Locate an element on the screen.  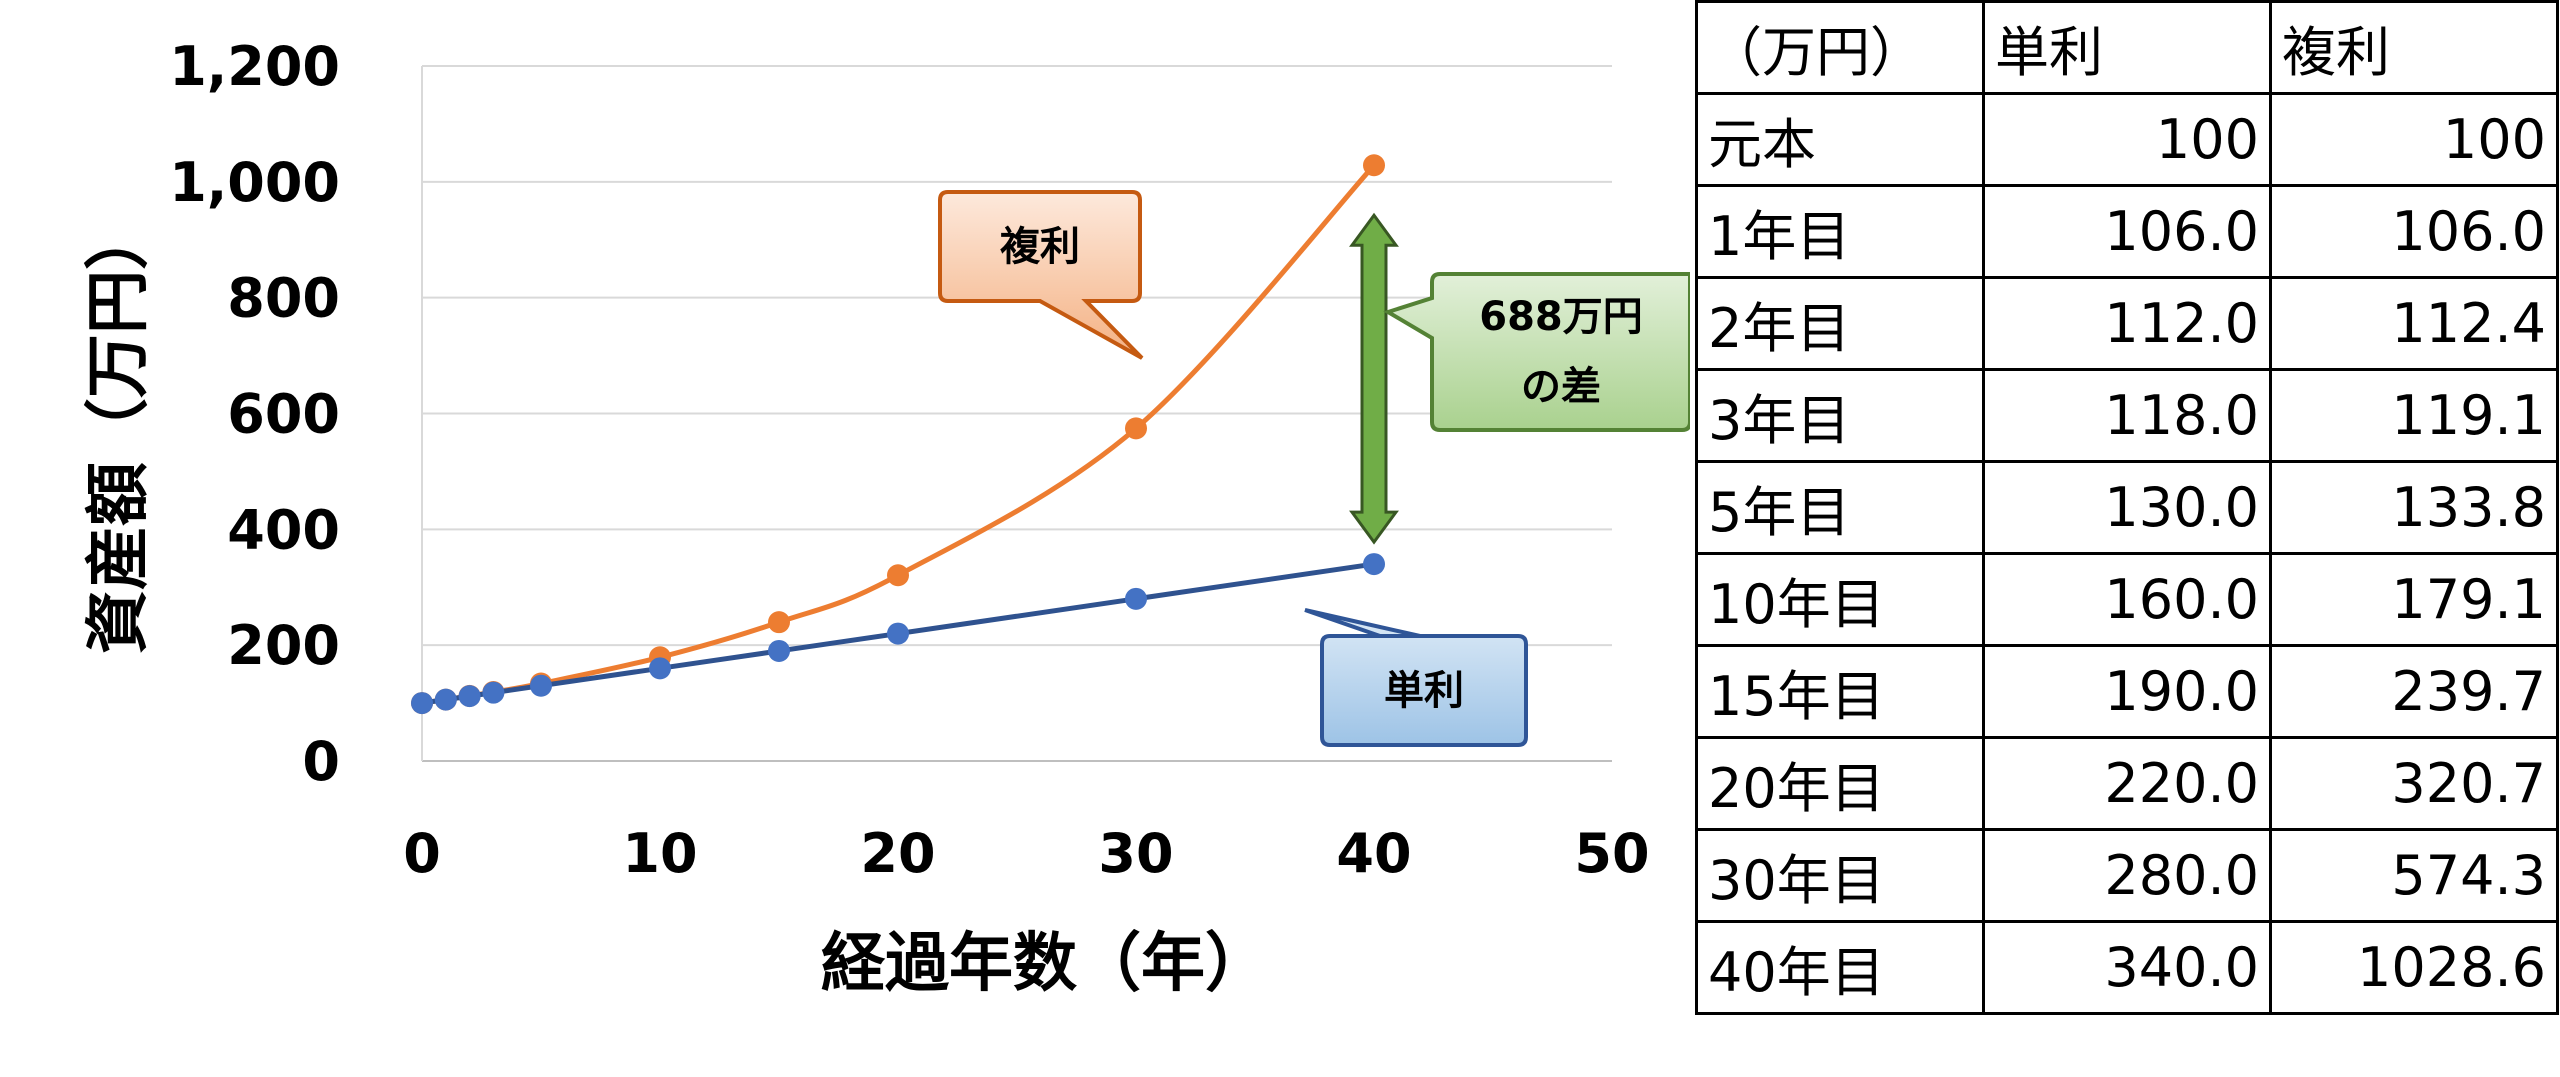
table-cell: 133.8 is located at coordinates (2414, 507).